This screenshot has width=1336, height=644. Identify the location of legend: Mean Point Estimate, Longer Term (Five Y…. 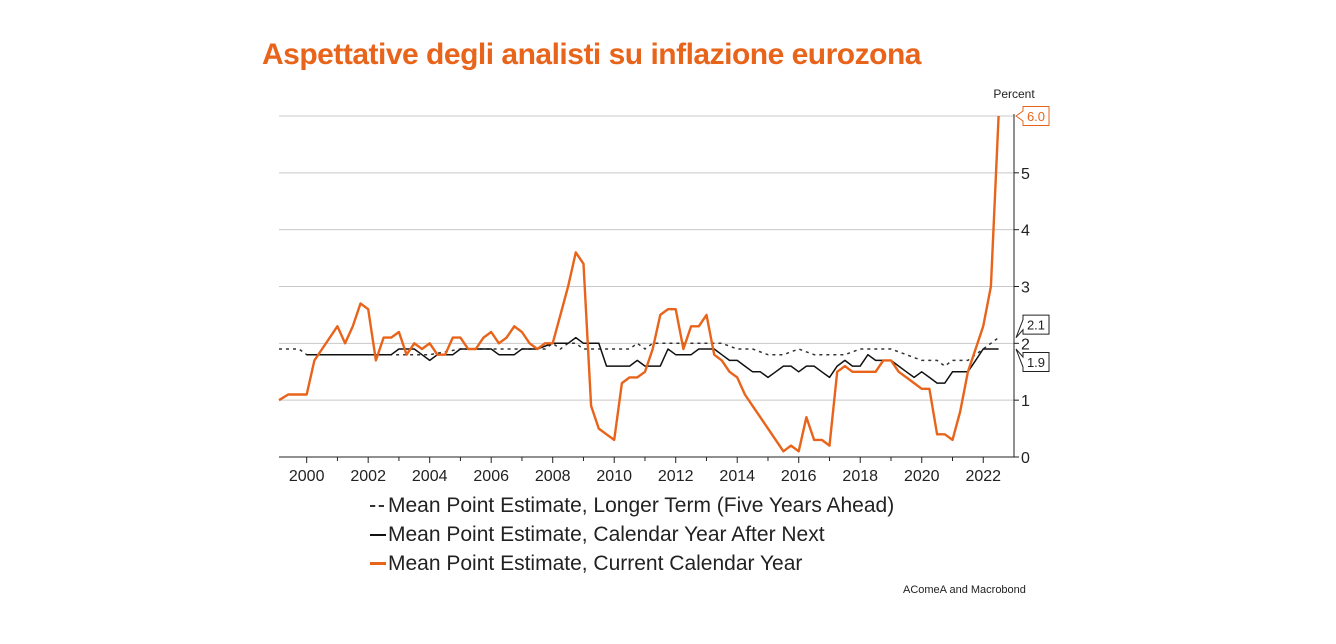
(632, 534).